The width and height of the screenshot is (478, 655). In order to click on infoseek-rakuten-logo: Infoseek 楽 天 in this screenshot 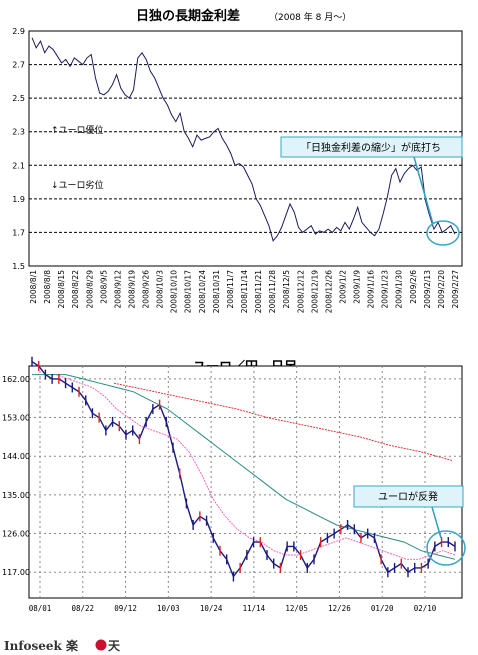, I will do `click(62, 645)`.